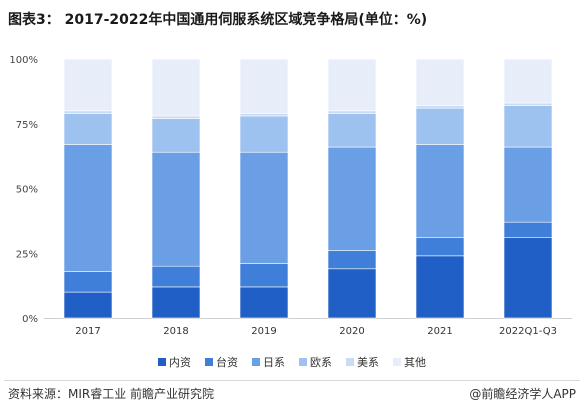  I want to click on x-tick-label: 2021, so click(439, 331).